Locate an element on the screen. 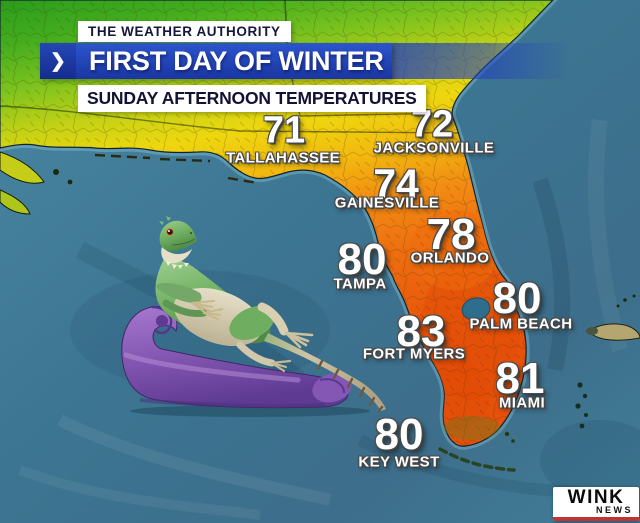  temp-value-gainesville: 74 is located at coordinates (396, 183).